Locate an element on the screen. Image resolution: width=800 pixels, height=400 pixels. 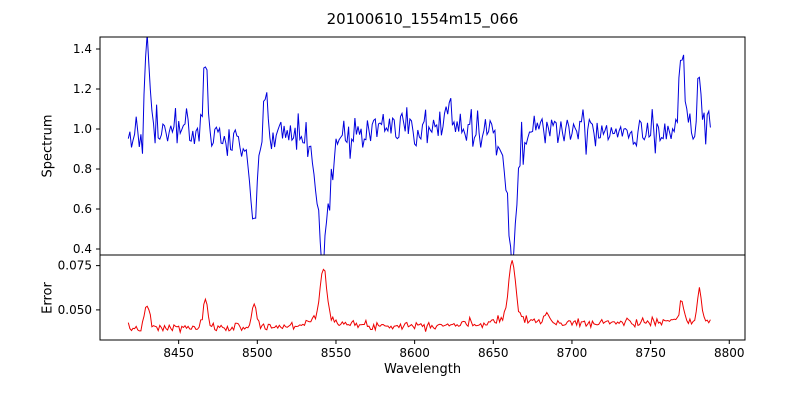
y-tick-label: 0.6 is located at coordinates (82, 209).